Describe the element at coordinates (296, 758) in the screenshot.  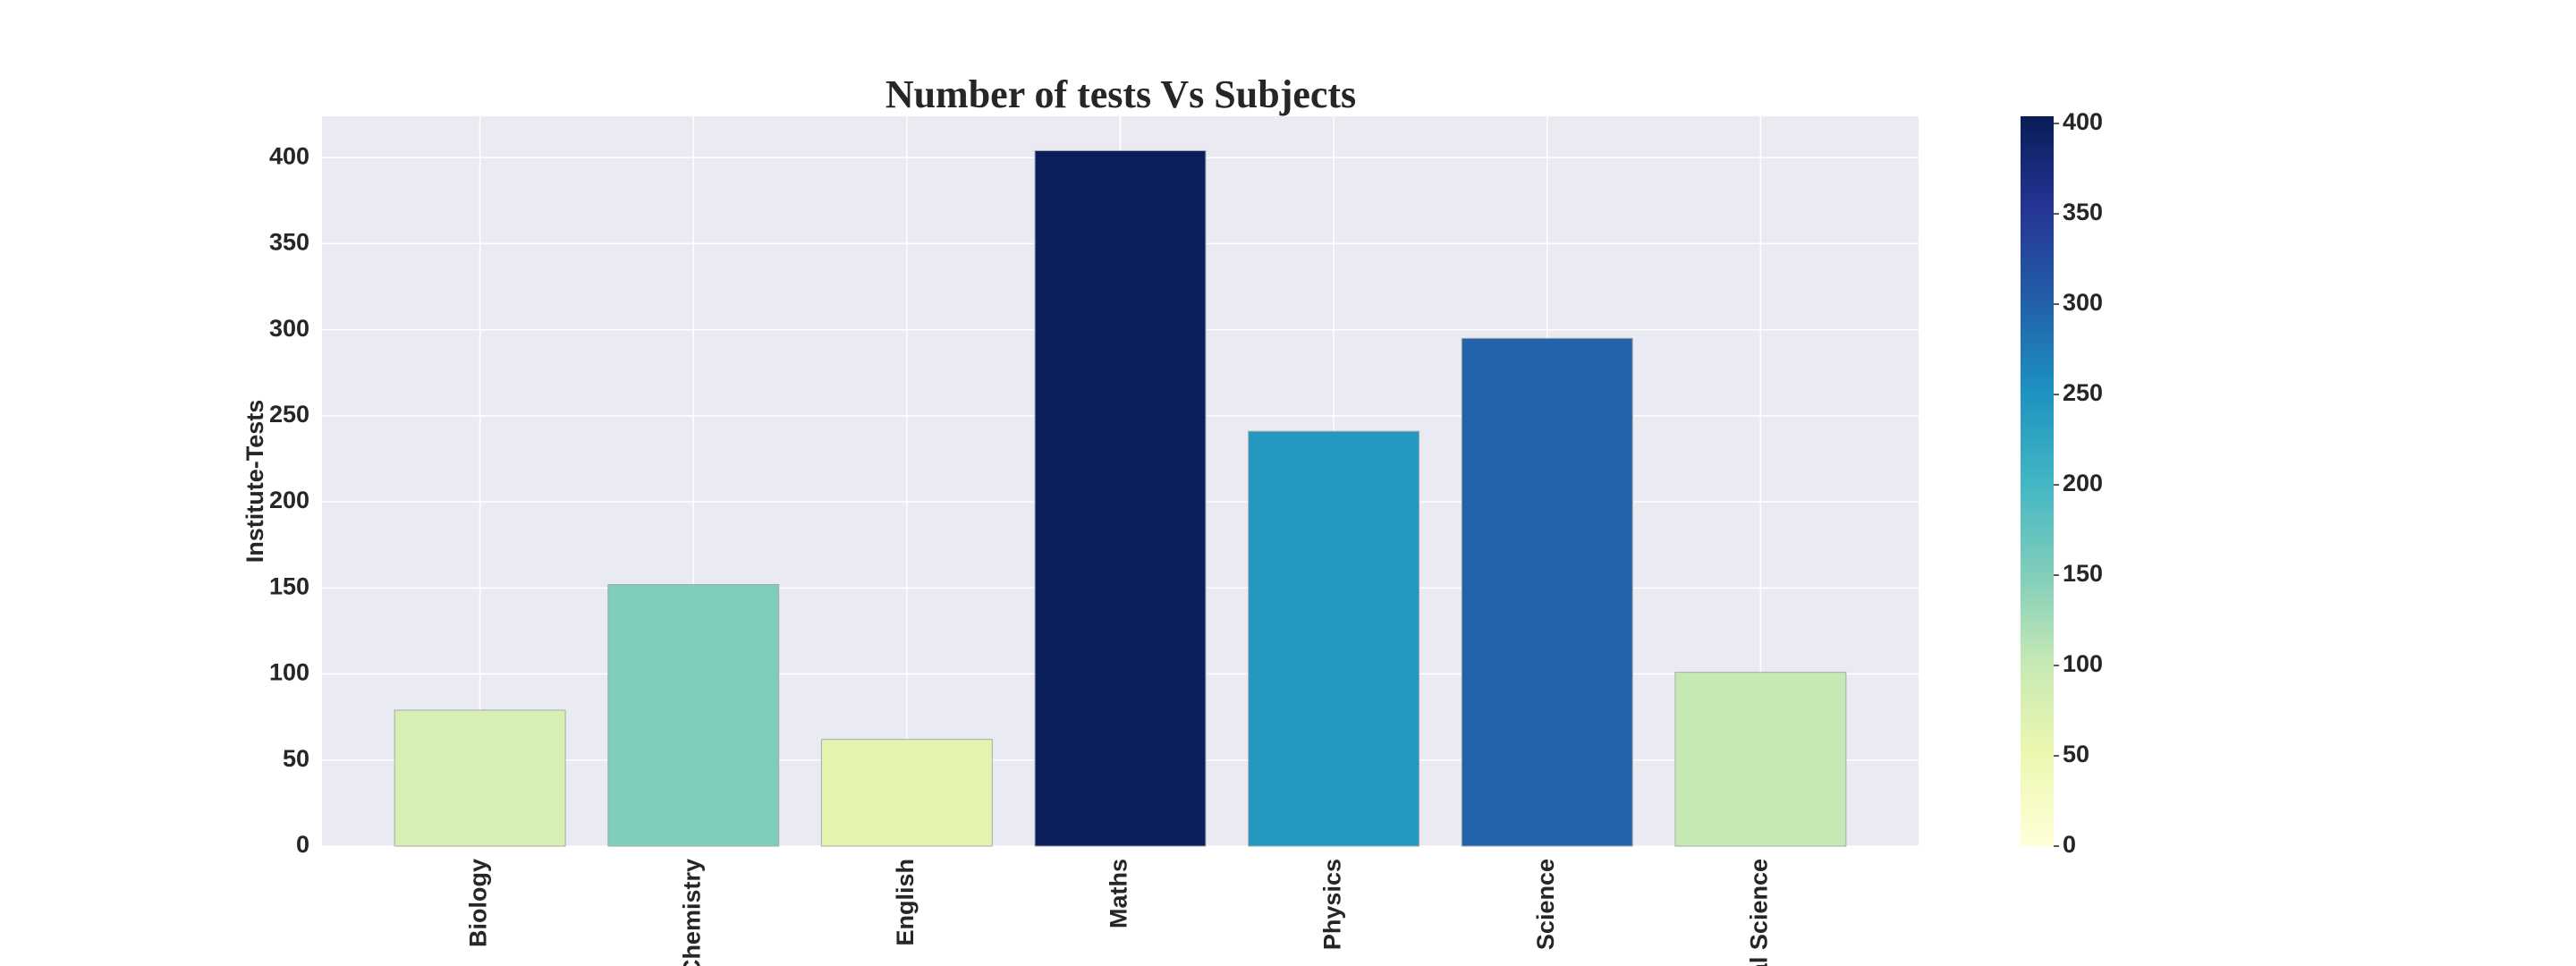
I see `y-tick-label: 50` at that location.